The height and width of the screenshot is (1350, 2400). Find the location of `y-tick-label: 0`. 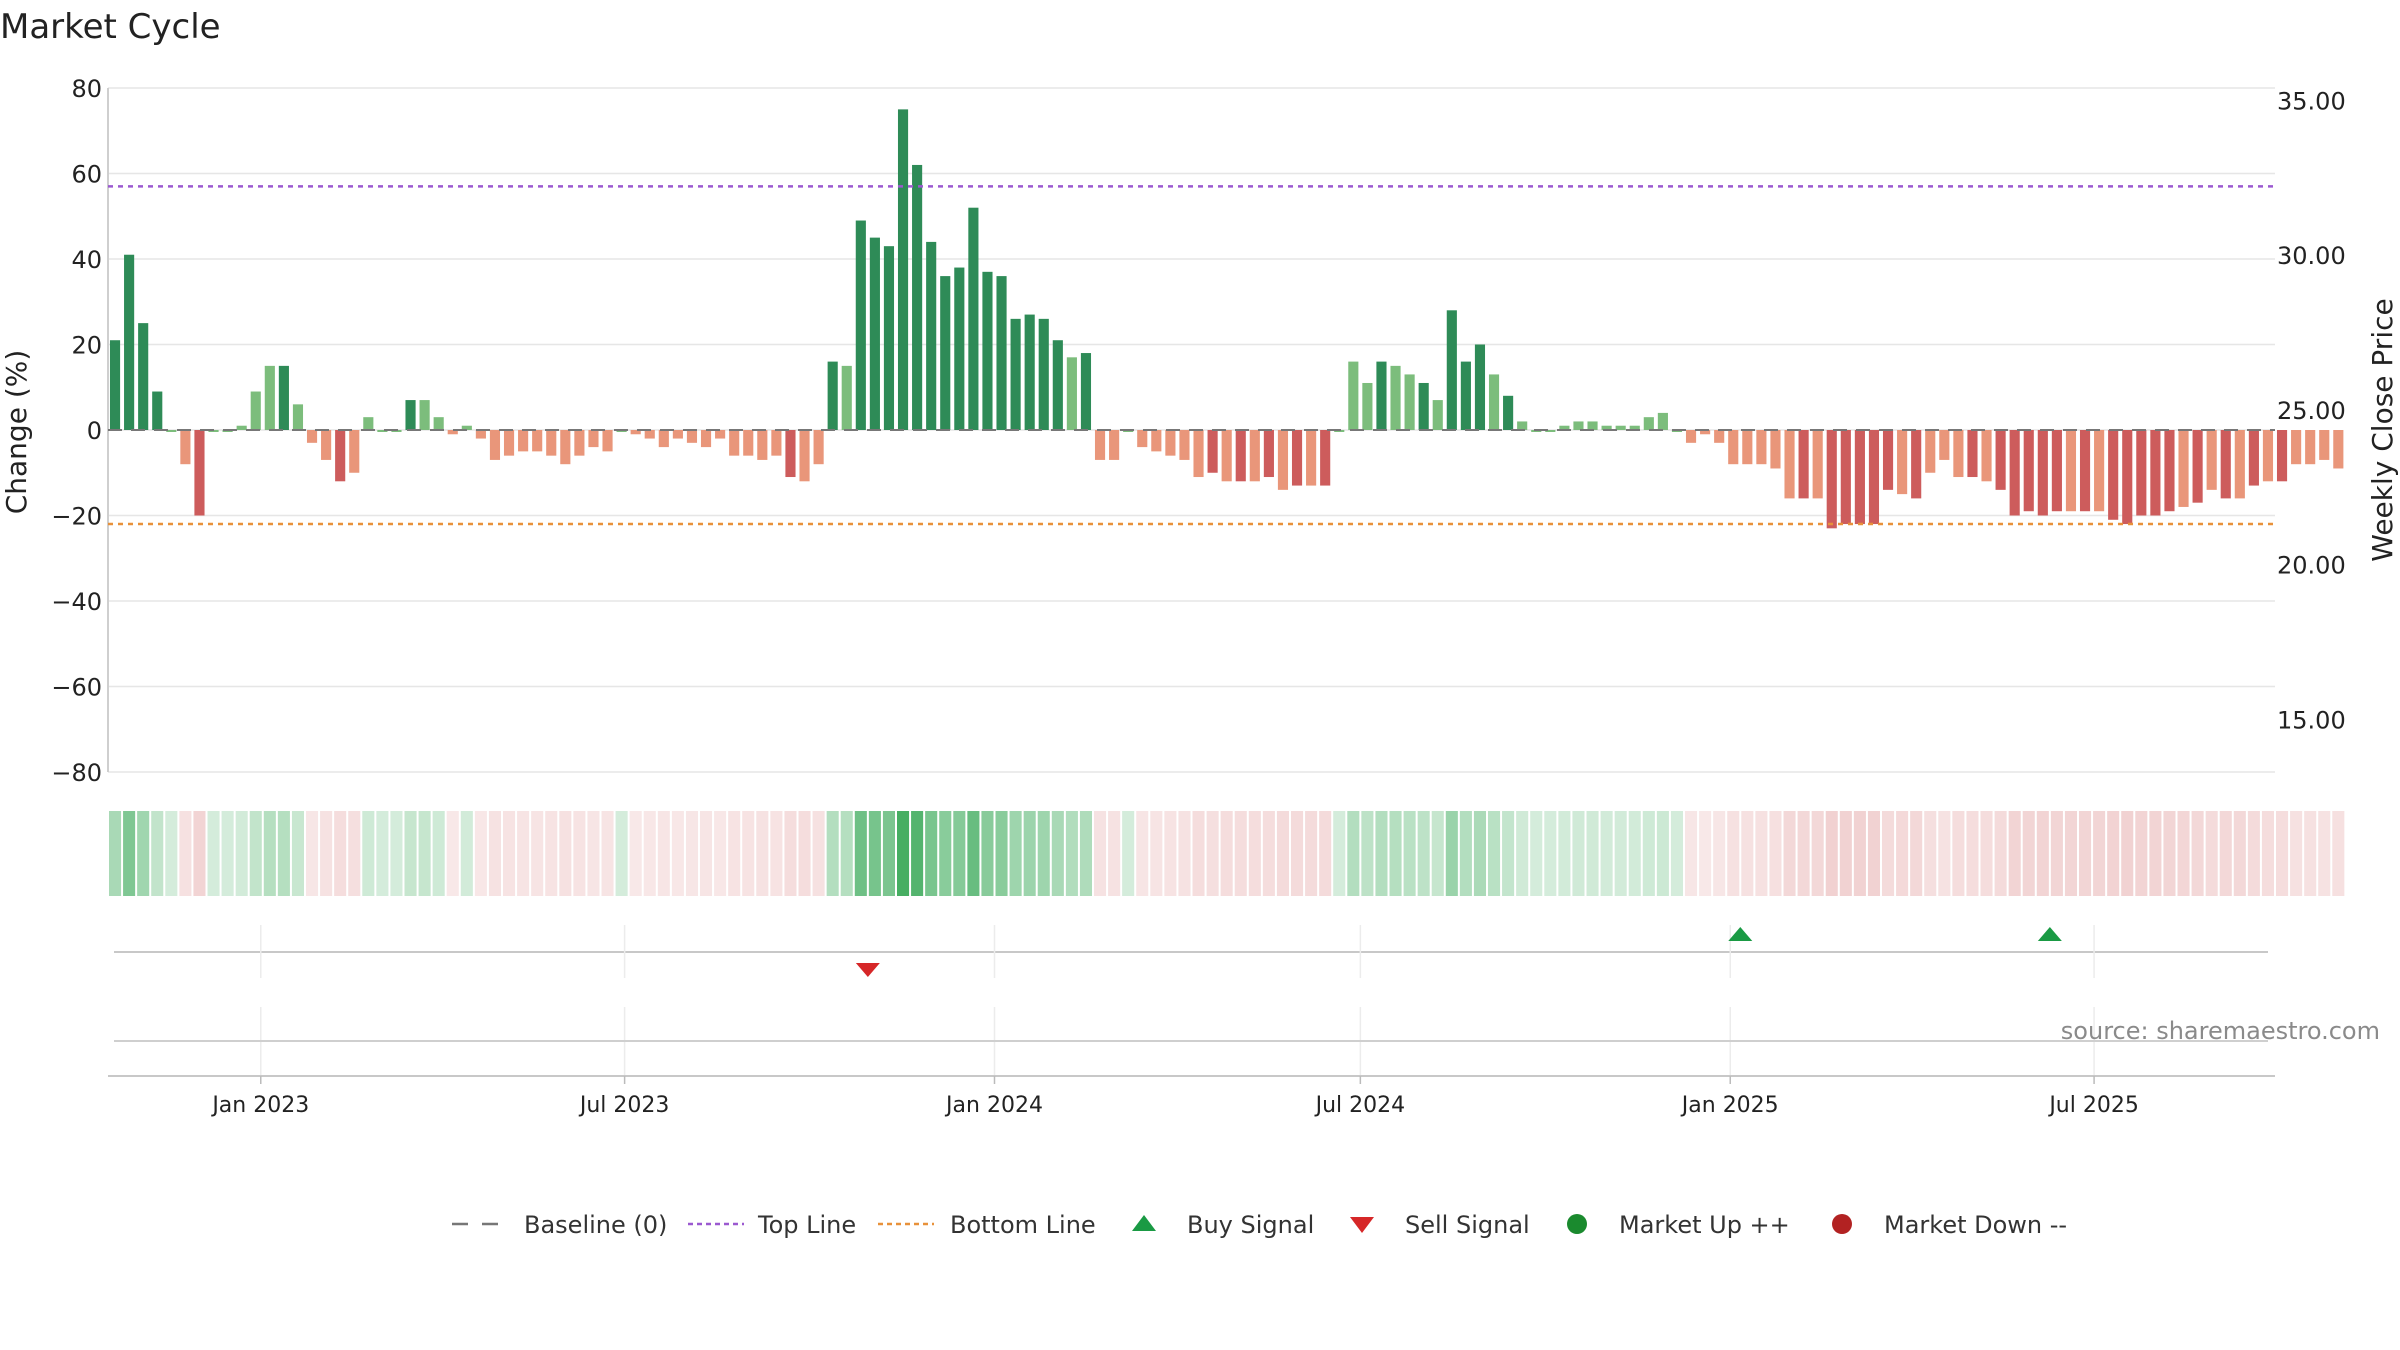

y-tick-label: 0 is located at coordinates (94, 431).